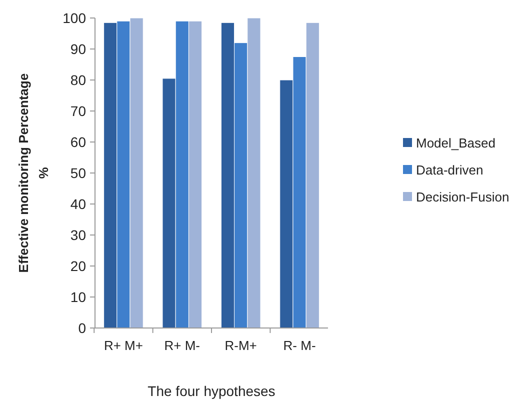 Image resolution: width=523 pixels, height=408 pixels. I want to click on y-tick-label: 70, so click(78, 110).